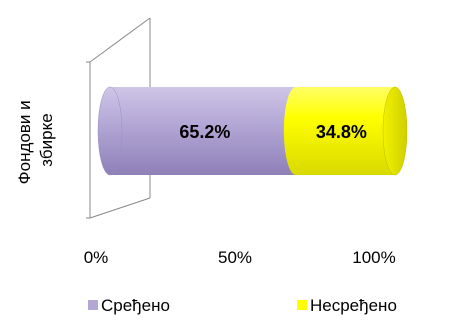 This screenshot has width=450, height=325. I want to click on legend-swatch-nesredjeno, so click(302, 305).